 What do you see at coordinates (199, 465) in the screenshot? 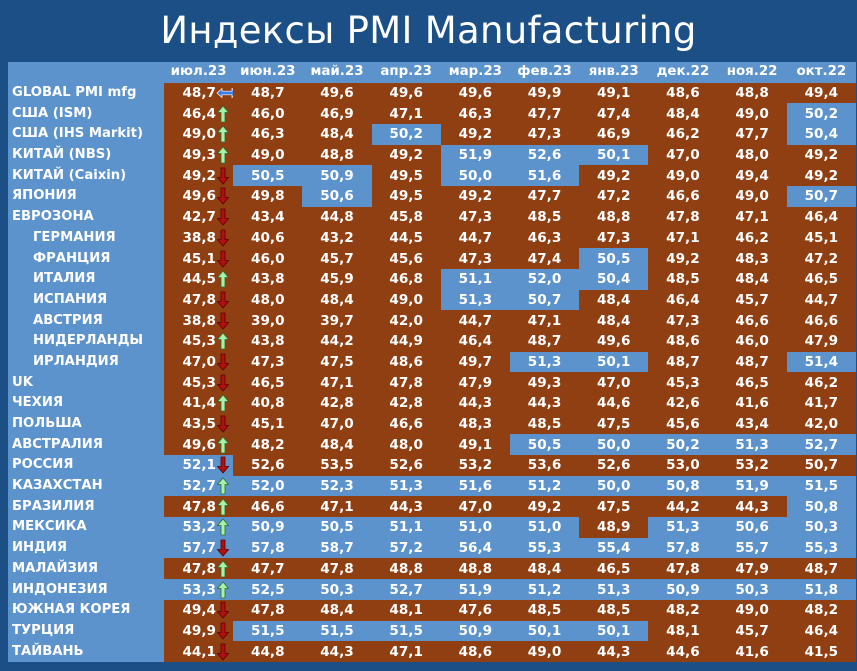
I see `value-text: 52,1` at bounding box center [199, 465].